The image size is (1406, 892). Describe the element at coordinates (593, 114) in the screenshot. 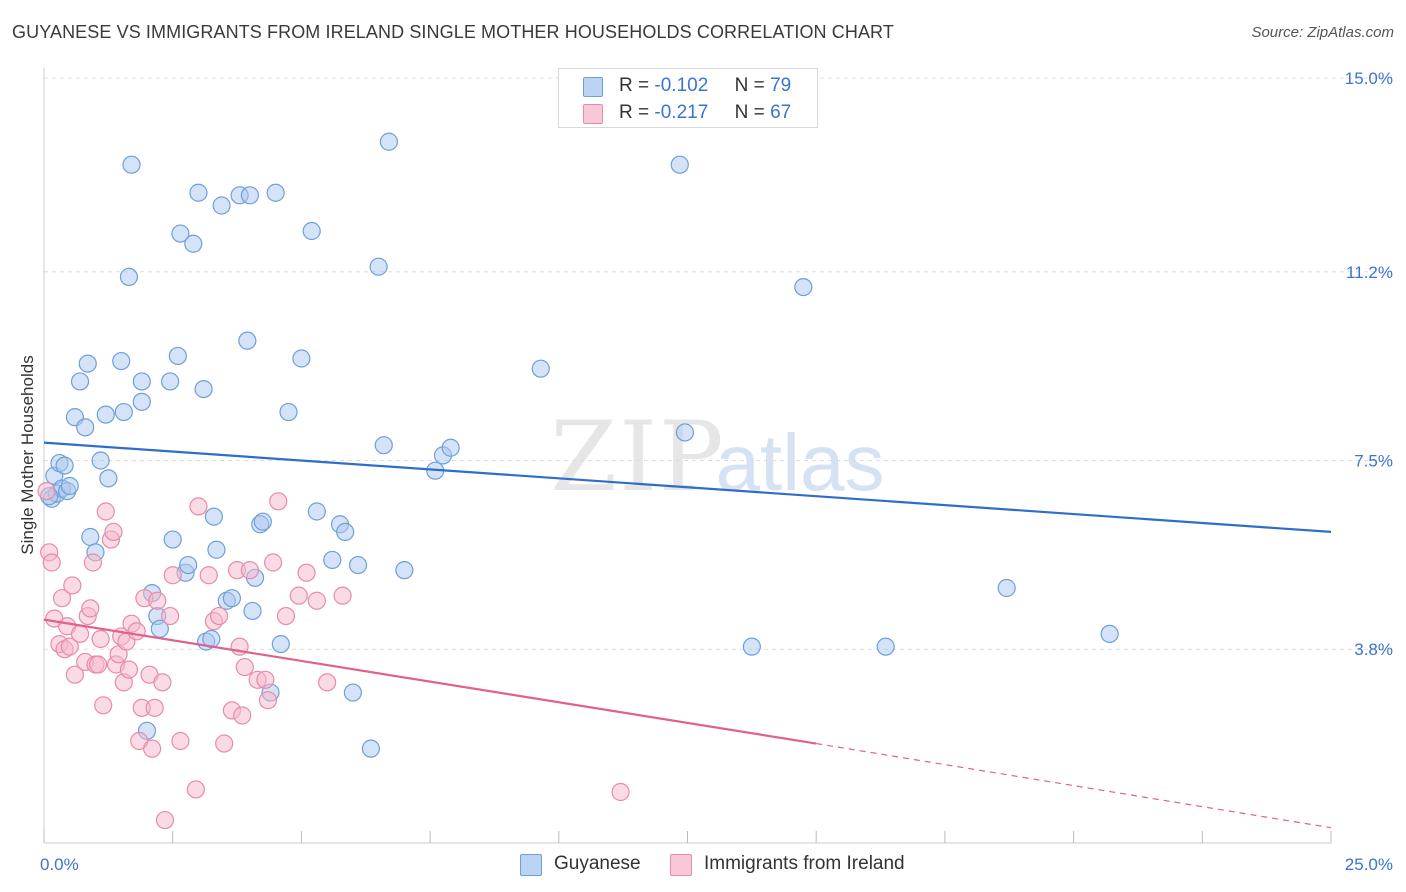

I see `pink-swatch-icon` at that location.